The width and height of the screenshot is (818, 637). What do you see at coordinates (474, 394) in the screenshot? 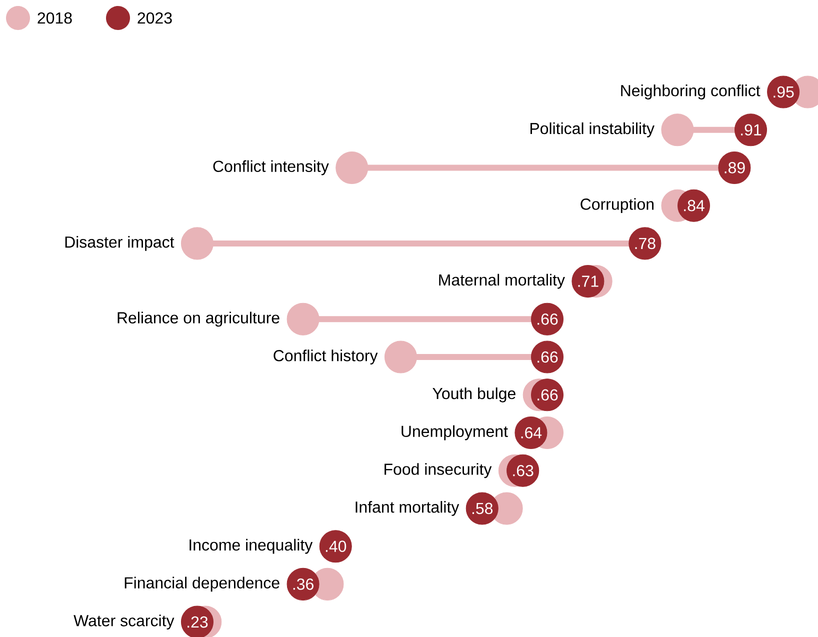
I see `y-tick-label: Youth bulge` at bounding box center [474, 394].